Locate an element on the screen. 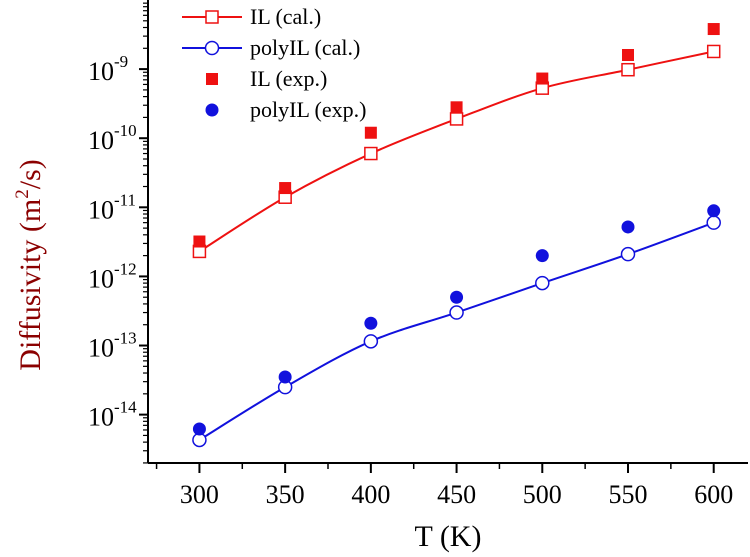 This screenshot has width=750, height=557. legend-label: polyIL (cal.) is located at coordinates (305, 47).